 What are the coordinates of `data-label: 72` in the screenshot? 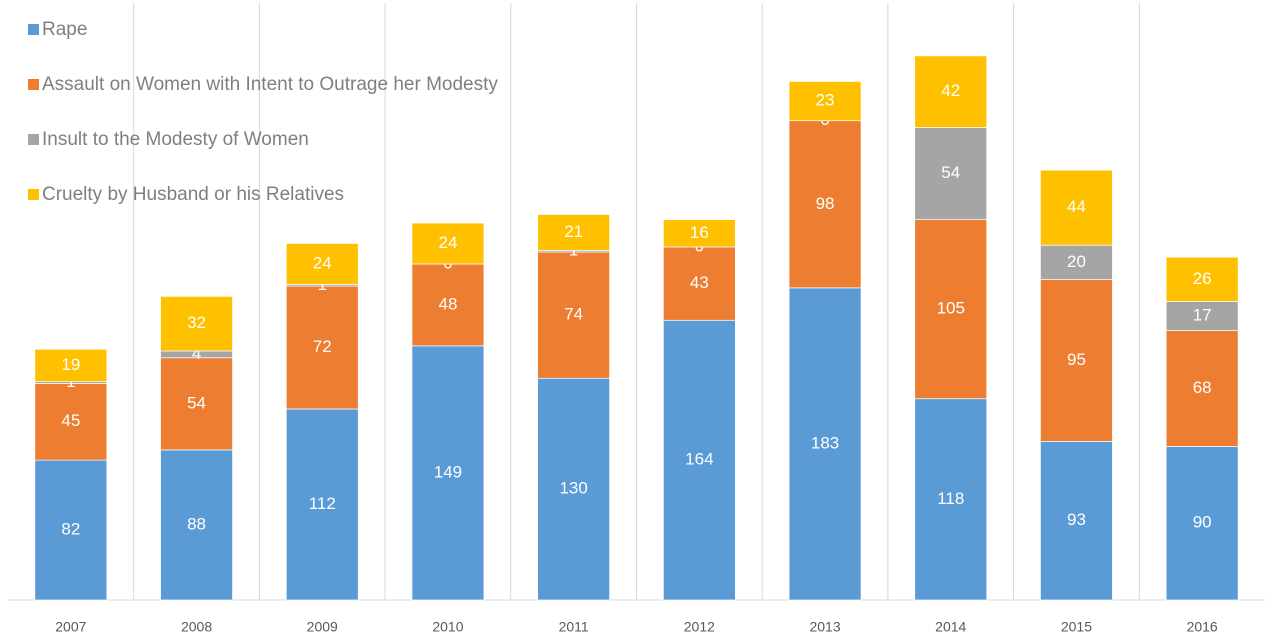 It's located at (322, 346).